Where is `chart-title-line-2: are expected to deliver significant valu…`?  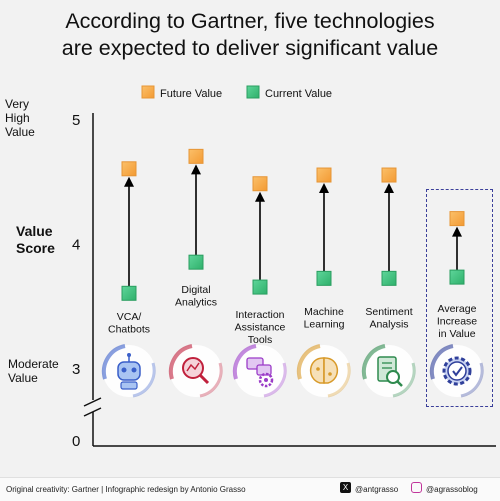
chart-title-line-2: are expected to deliver significant valu… is located at coordinates (250, 48).